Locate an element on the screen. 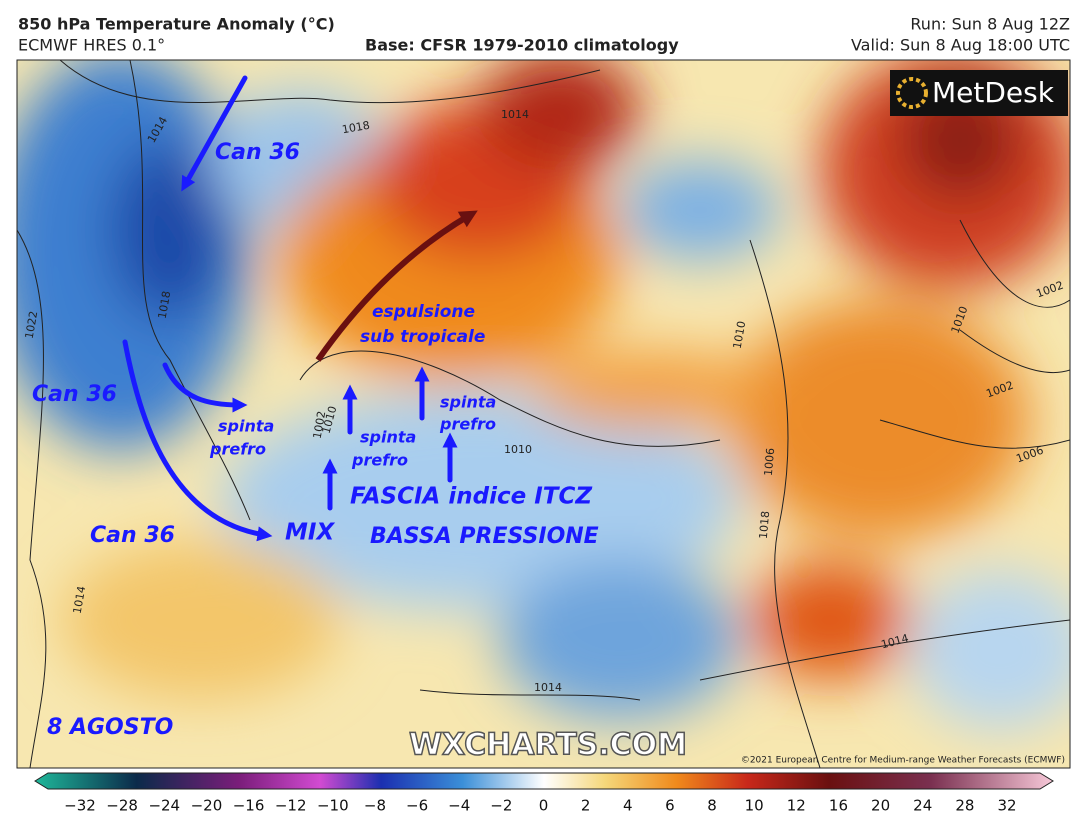  run: Run: Sun 8 Aug 12Z is located at coordinates (990, 24).